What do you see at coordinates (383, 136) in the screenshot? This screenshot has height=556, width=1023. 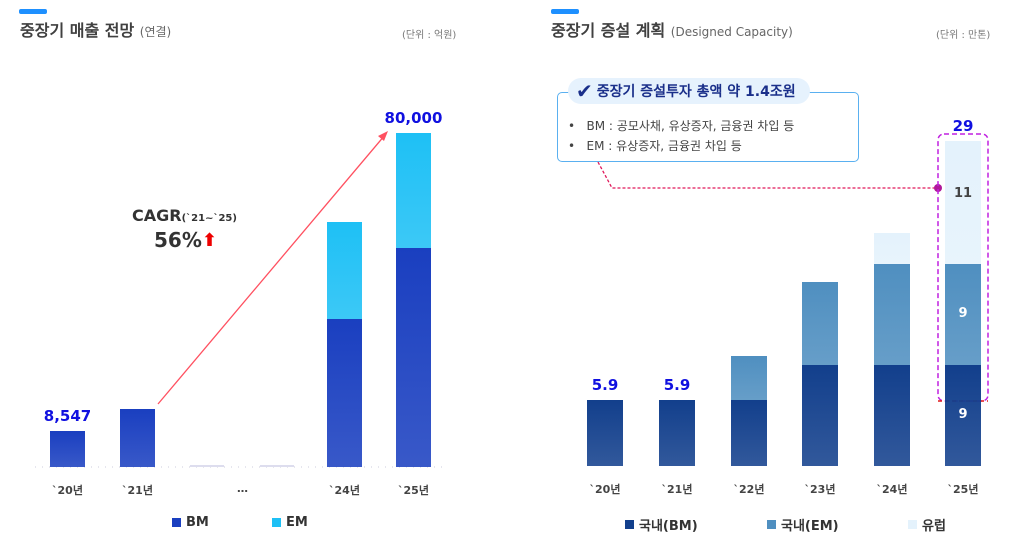 I see `growth-arrowhead` at bounding box center [383, 136].